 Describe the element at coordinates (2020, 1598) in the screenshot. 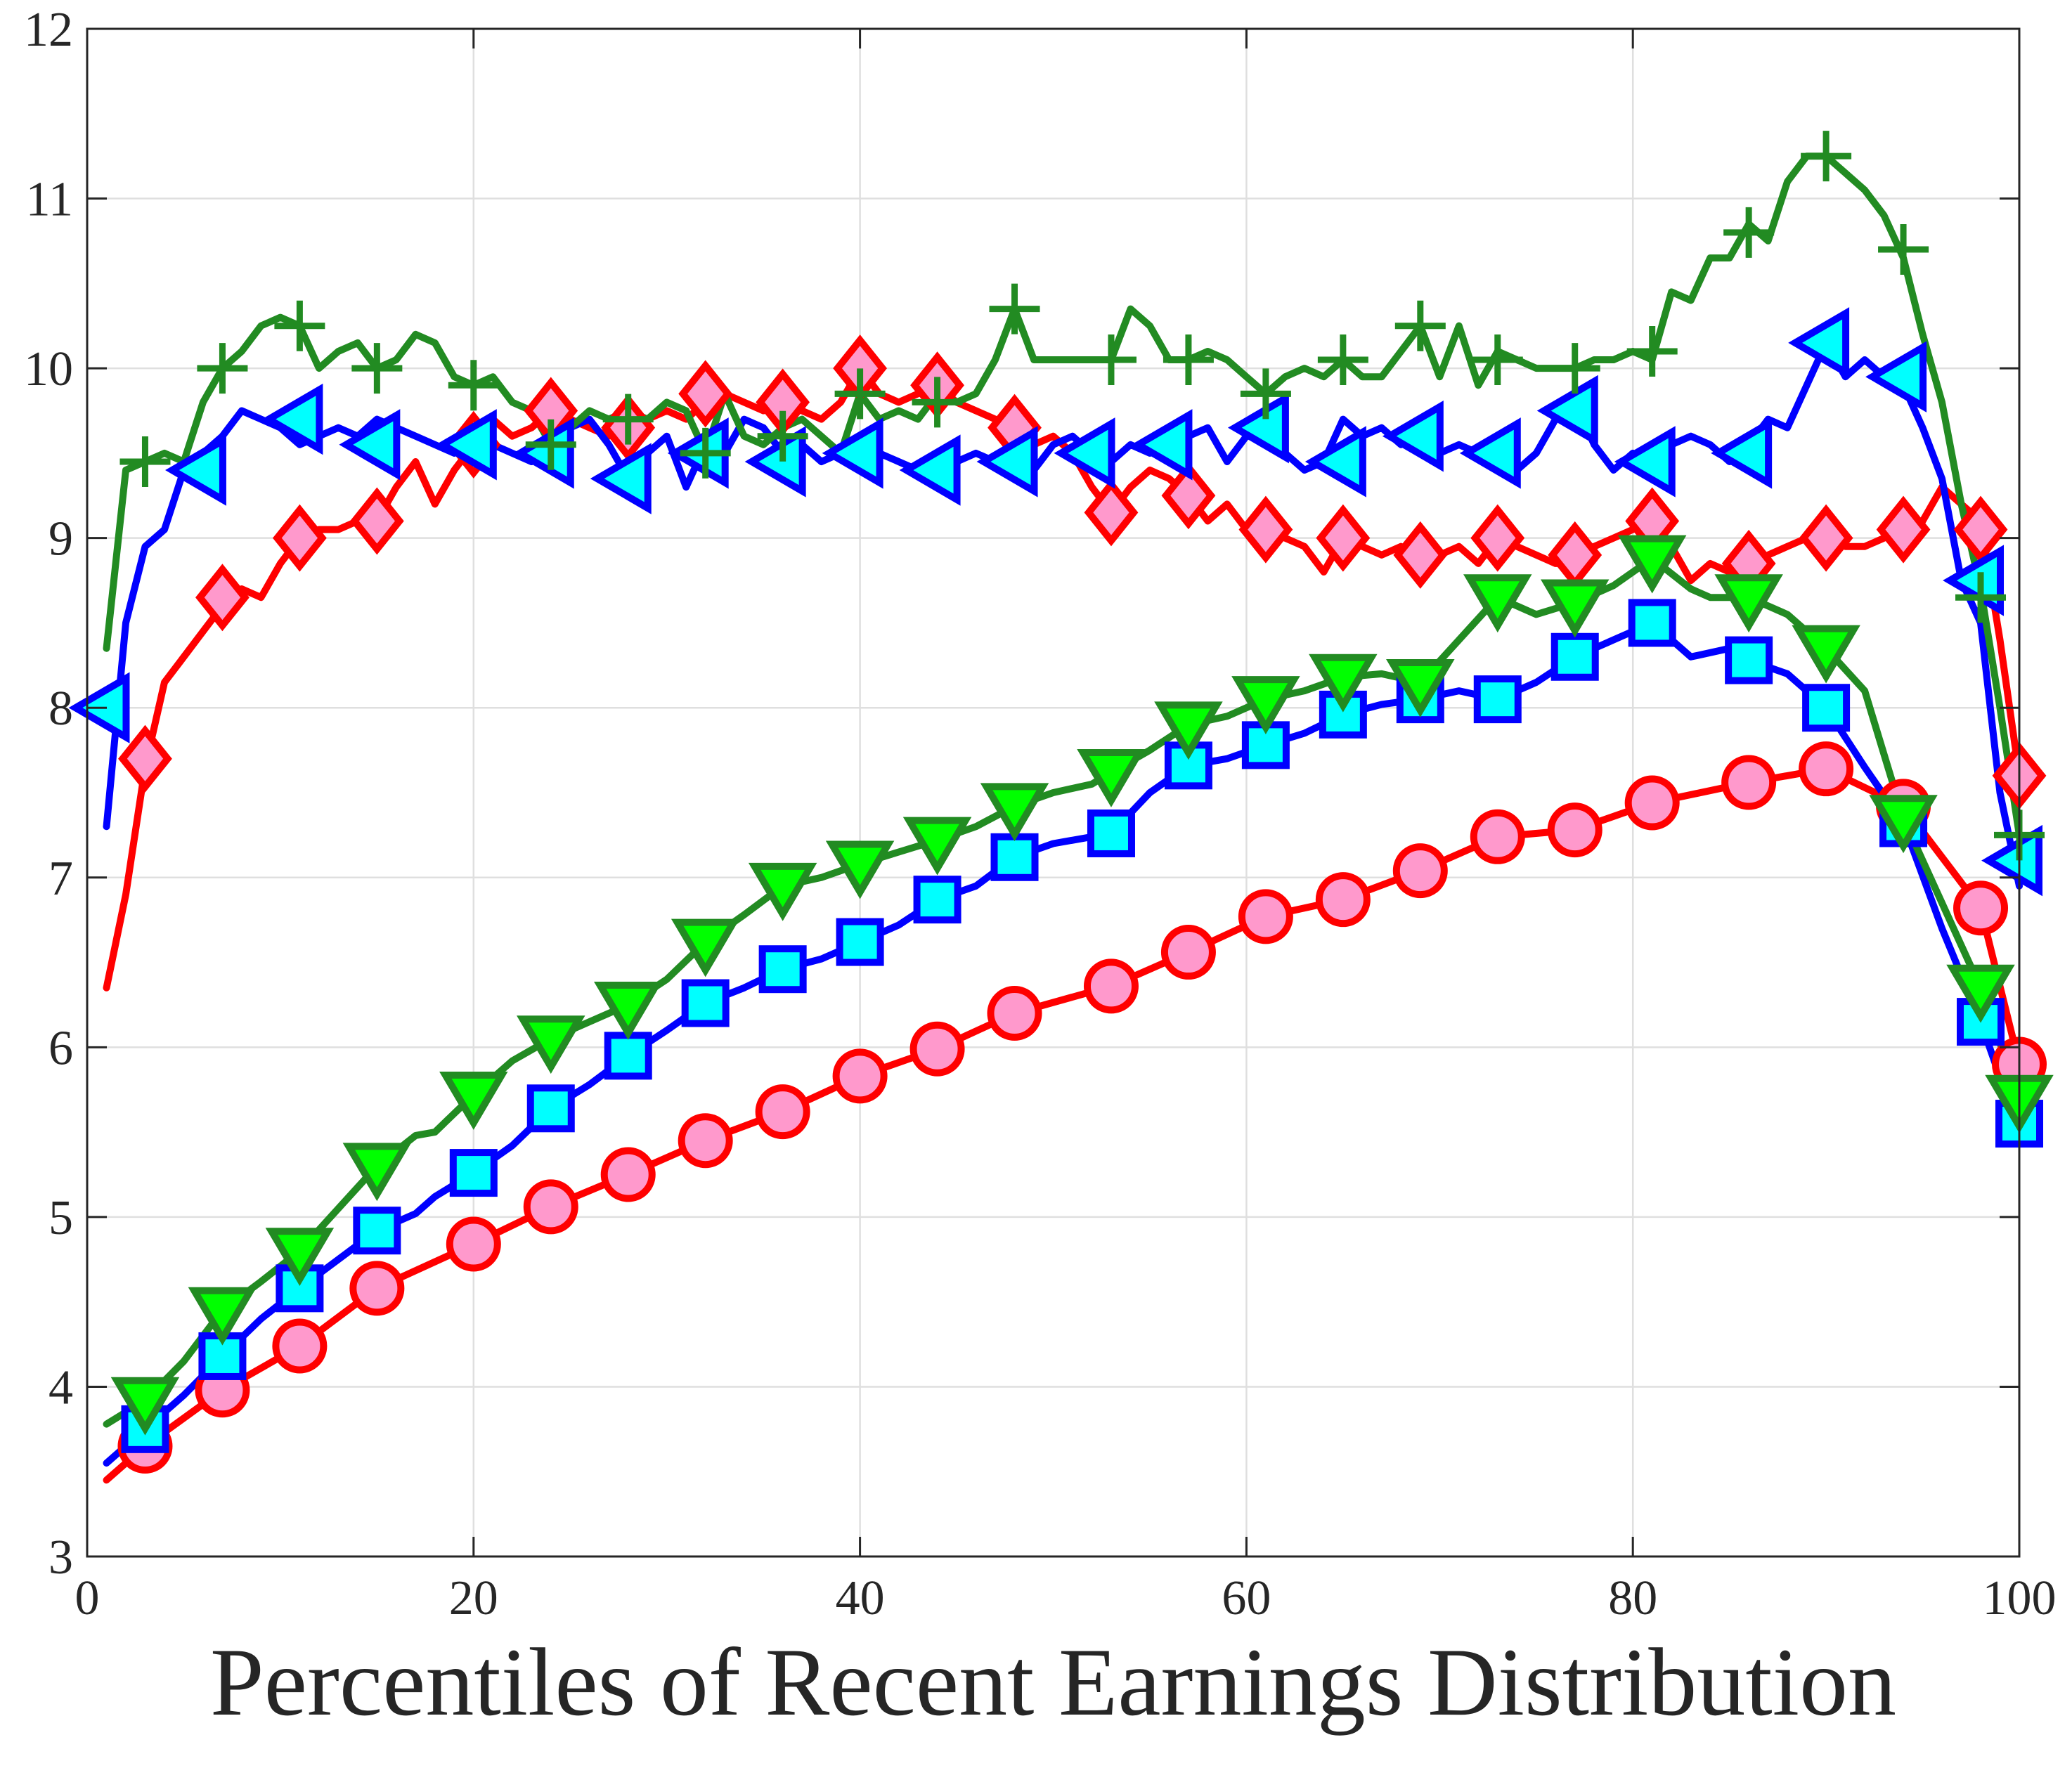

I see `x-tick-label: 100` at that location.